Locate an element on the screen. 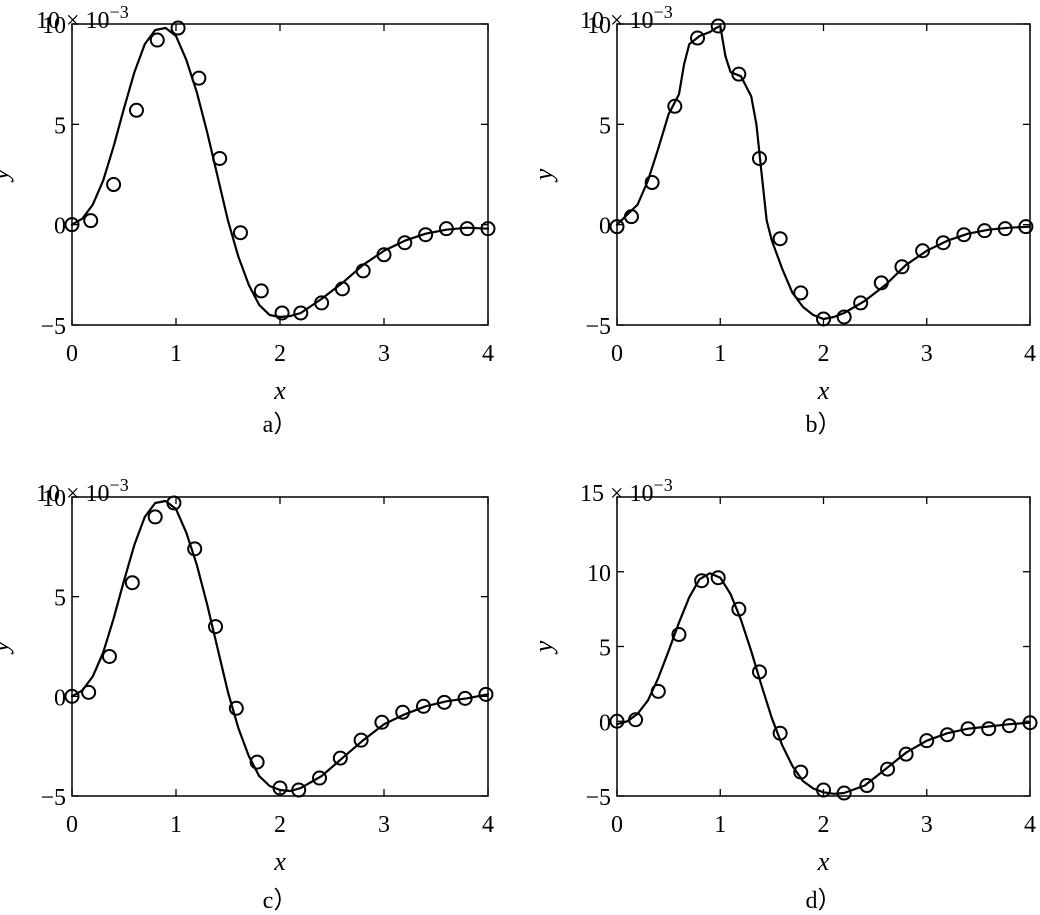 Image resolution: width=1040 pixels, height=915 pixels. plot-frame is located at coordinates (823, 646).